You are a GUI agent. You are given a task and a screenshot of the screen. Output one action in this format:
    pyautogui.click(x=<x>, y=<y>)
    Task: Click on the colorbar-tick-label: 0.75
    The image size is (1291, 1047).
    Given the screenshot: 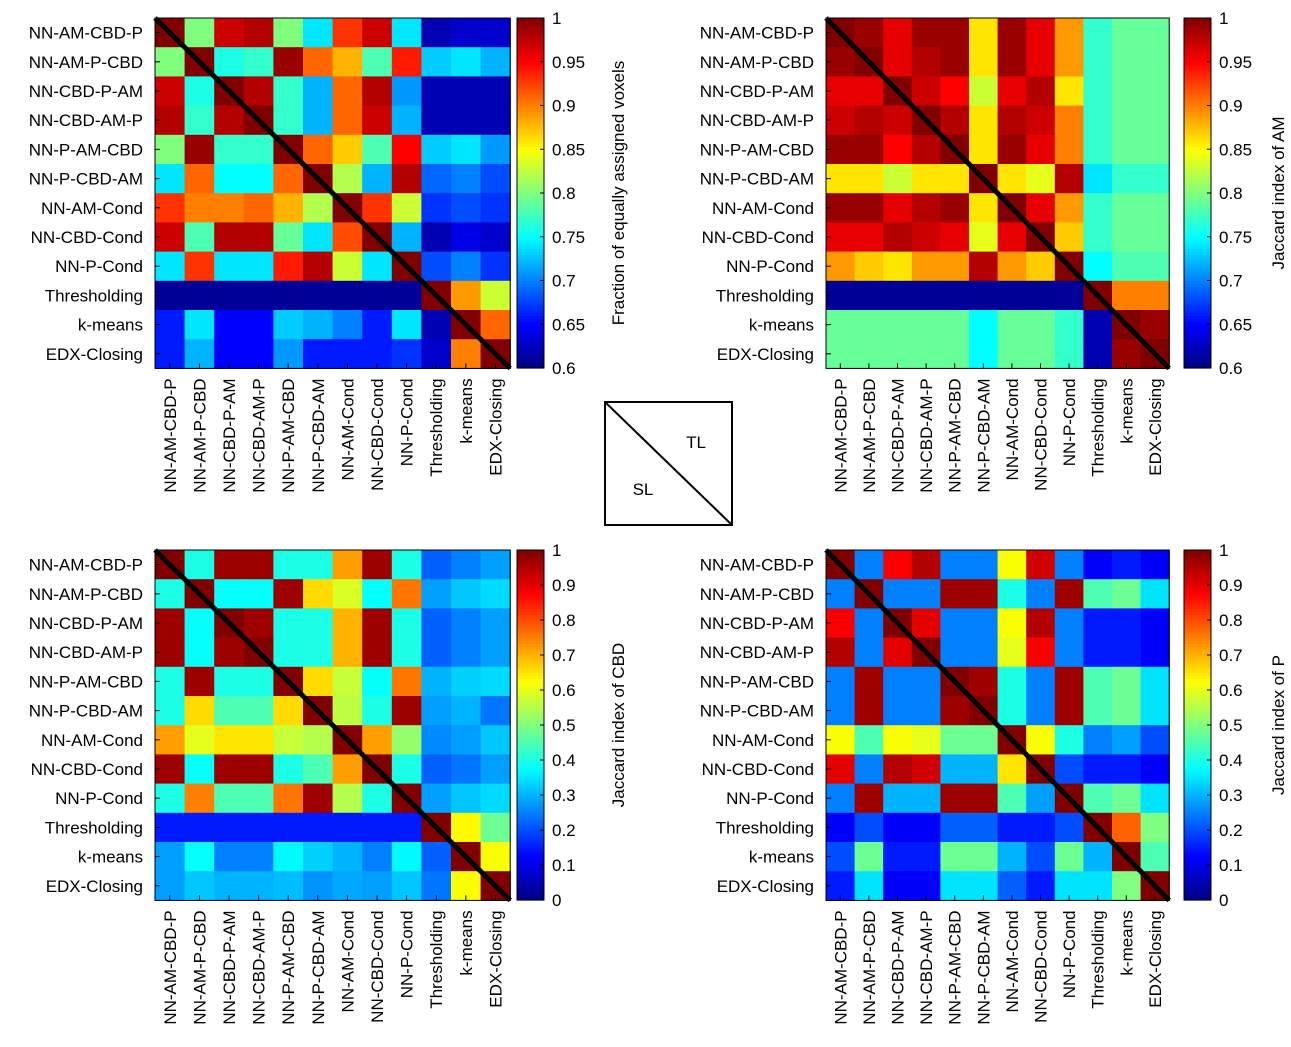 What is the action you would take?
    pyautogui.click(x=1235, y=237)
    